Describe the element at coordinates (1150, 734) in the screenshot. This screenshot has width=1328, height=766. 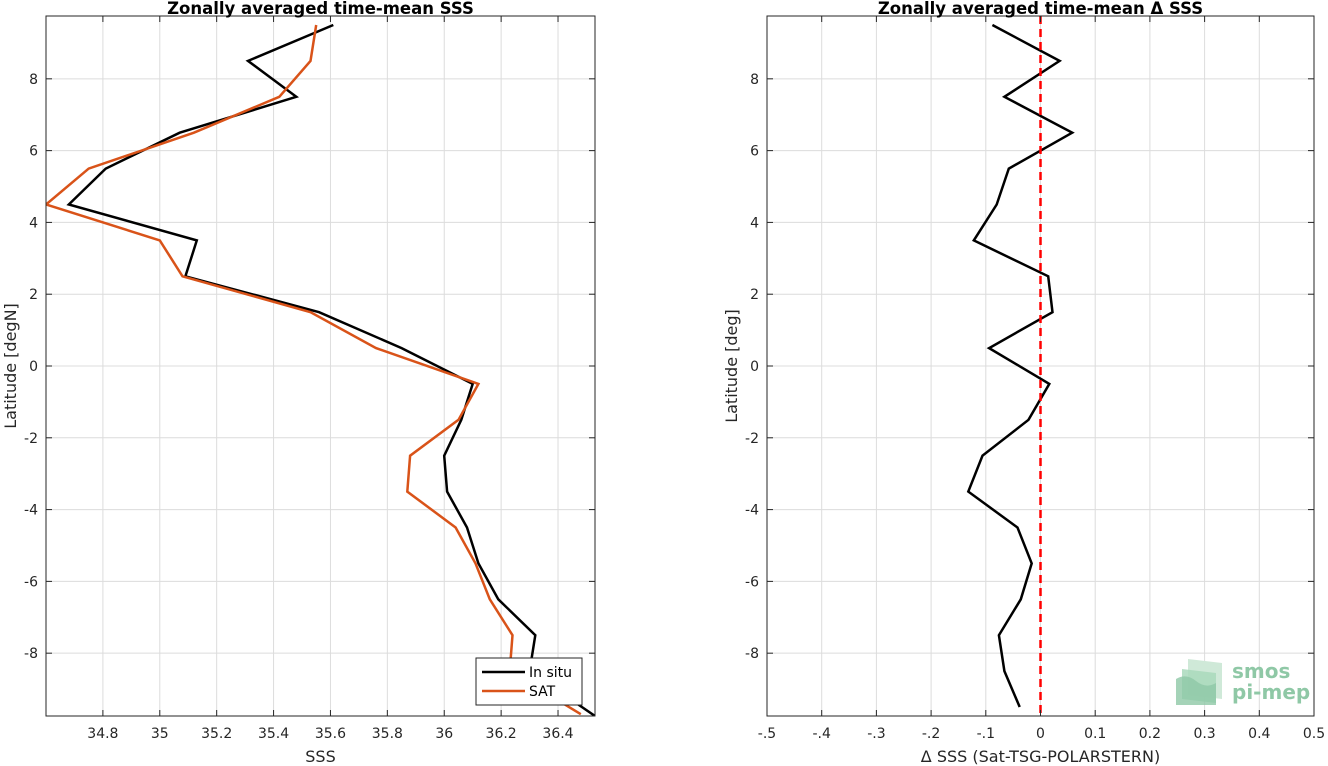
I see `x-tick-label: 0.2` at that location.